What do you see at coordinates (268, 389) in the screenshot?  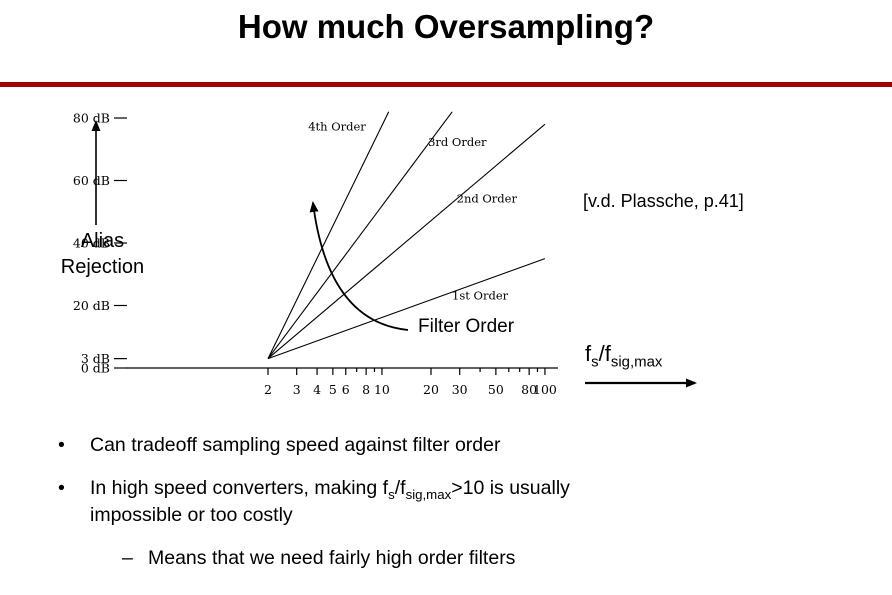 I see `x-tick-label: 2` at bounding box center [268, 389].